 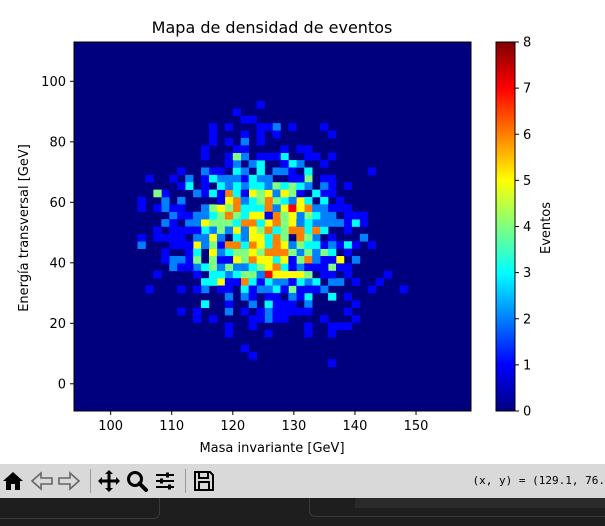 What do you see at coordinates (527, 319) in the screenshot?
I see `colorbar-tick-label: 2` at bounding box center [527, 319].